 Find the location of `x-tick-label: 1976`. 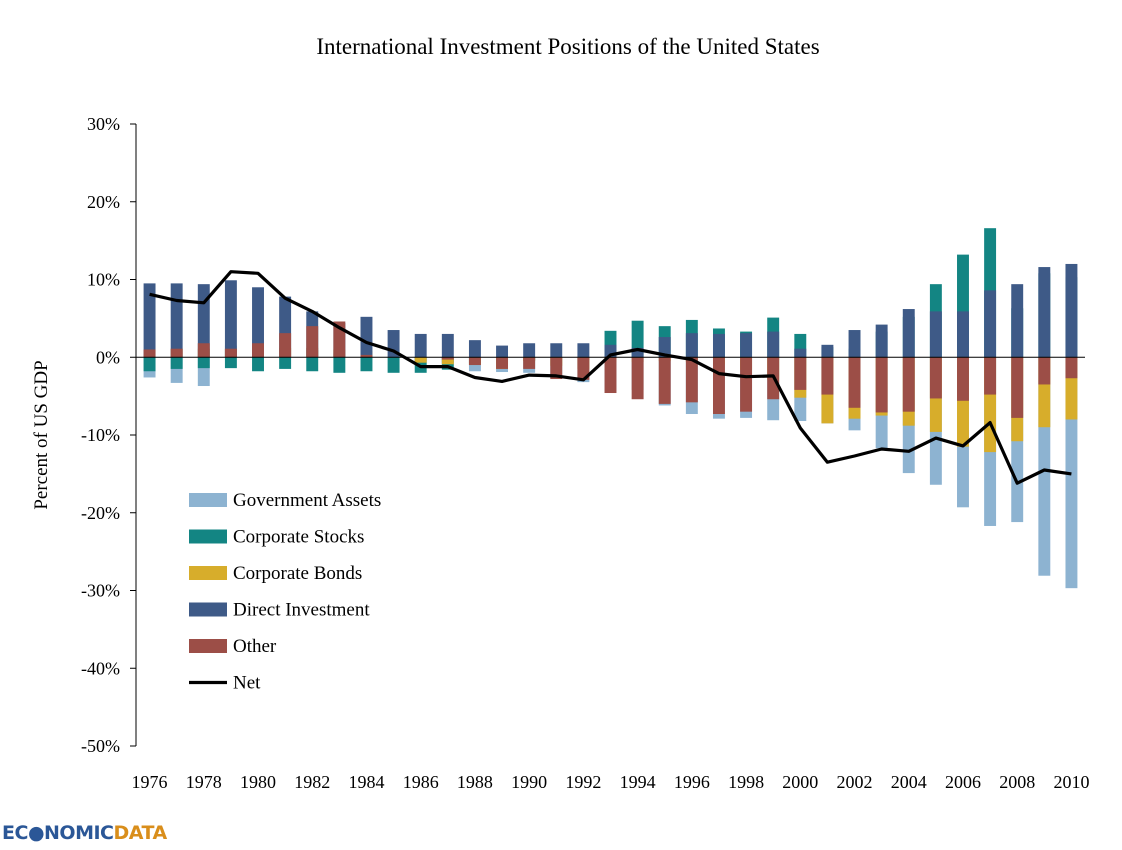

x-tick-label: 1976 is located at coordinates (150, 782).